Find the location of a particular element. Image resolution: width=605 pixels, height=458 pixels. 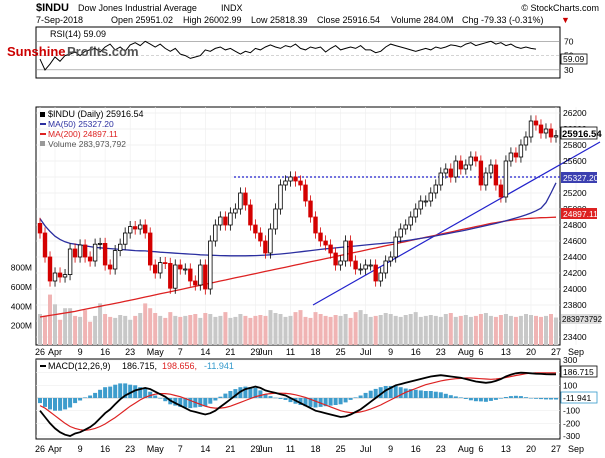

date-axis-label: 7 is located at coordinates (180, 352).